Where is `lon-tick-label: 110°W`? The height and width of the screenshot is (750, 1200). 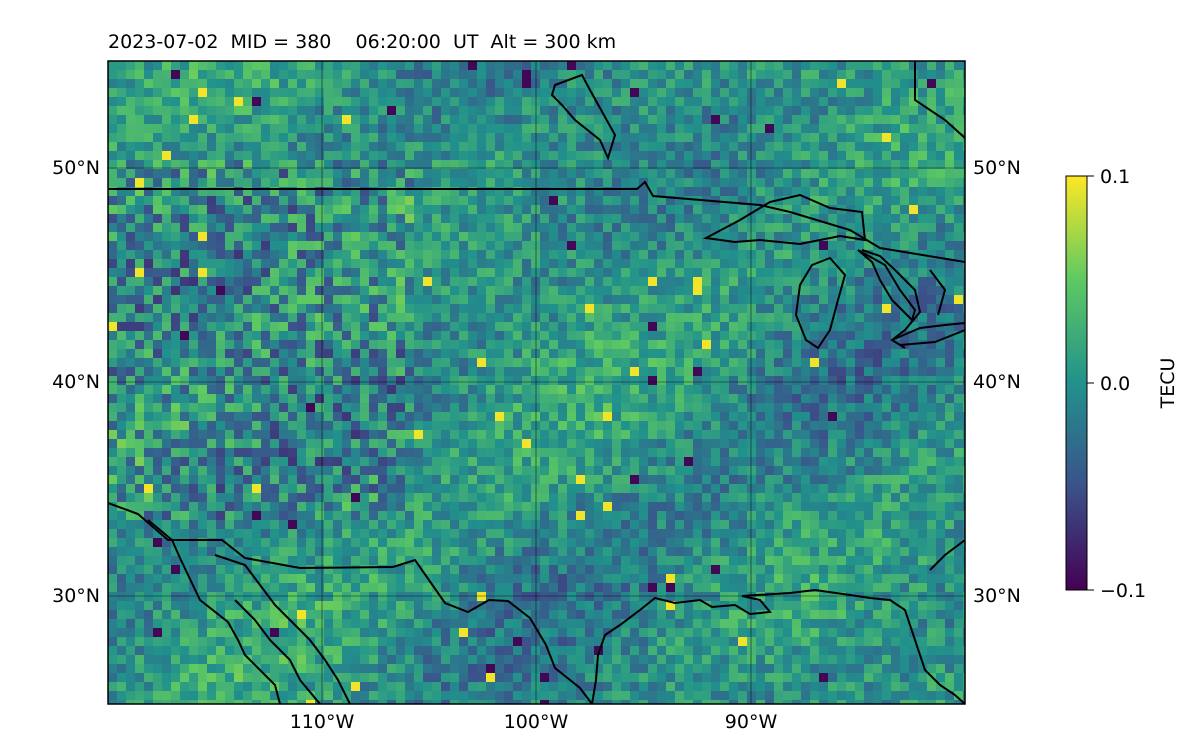
lon-tick-label: 110°W is located at coordinates (322, 722).